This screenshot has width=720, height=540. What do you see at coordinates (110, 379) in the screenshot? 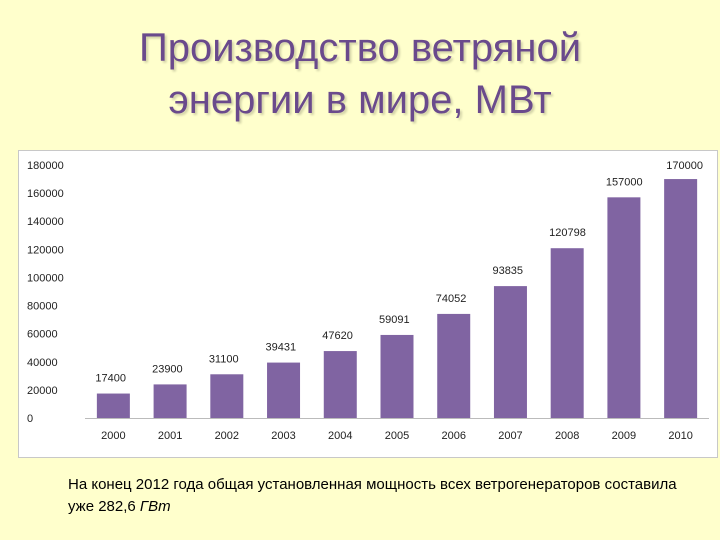
I see `data-label: 17400` at bounding box center [110, 379].